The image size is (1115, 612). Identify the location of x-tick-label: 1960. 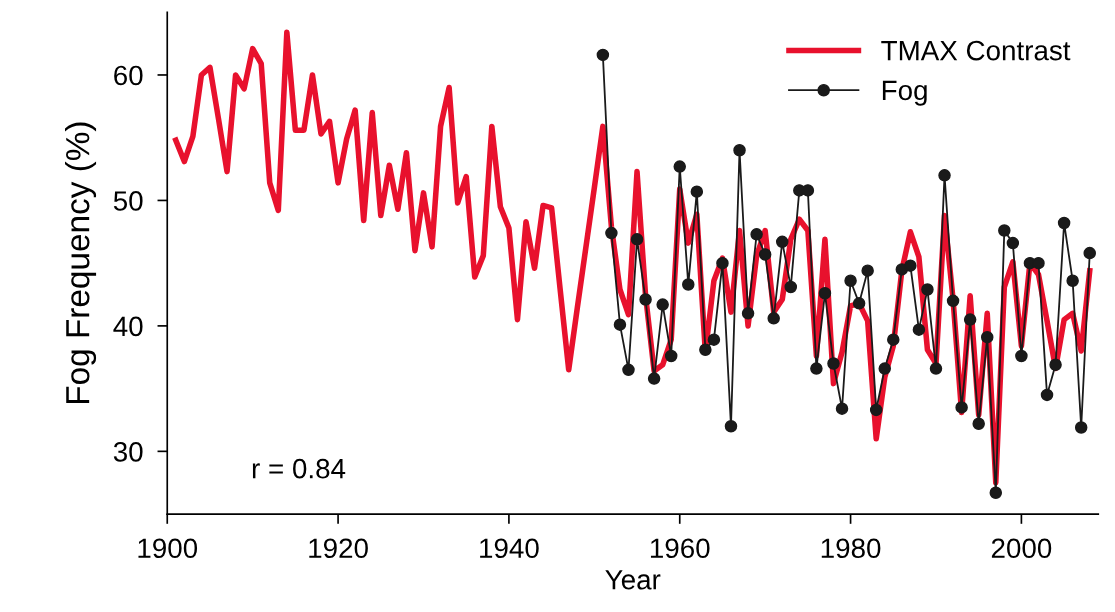
(680, 548).